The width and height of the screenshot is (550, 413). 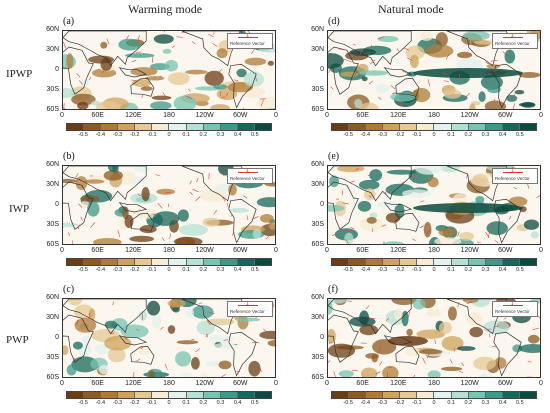 What do you see at coordinates (399, 135) in the screenshot?
I see `colorbar-tick-label: -0.2` at bounding box center [399, 135].